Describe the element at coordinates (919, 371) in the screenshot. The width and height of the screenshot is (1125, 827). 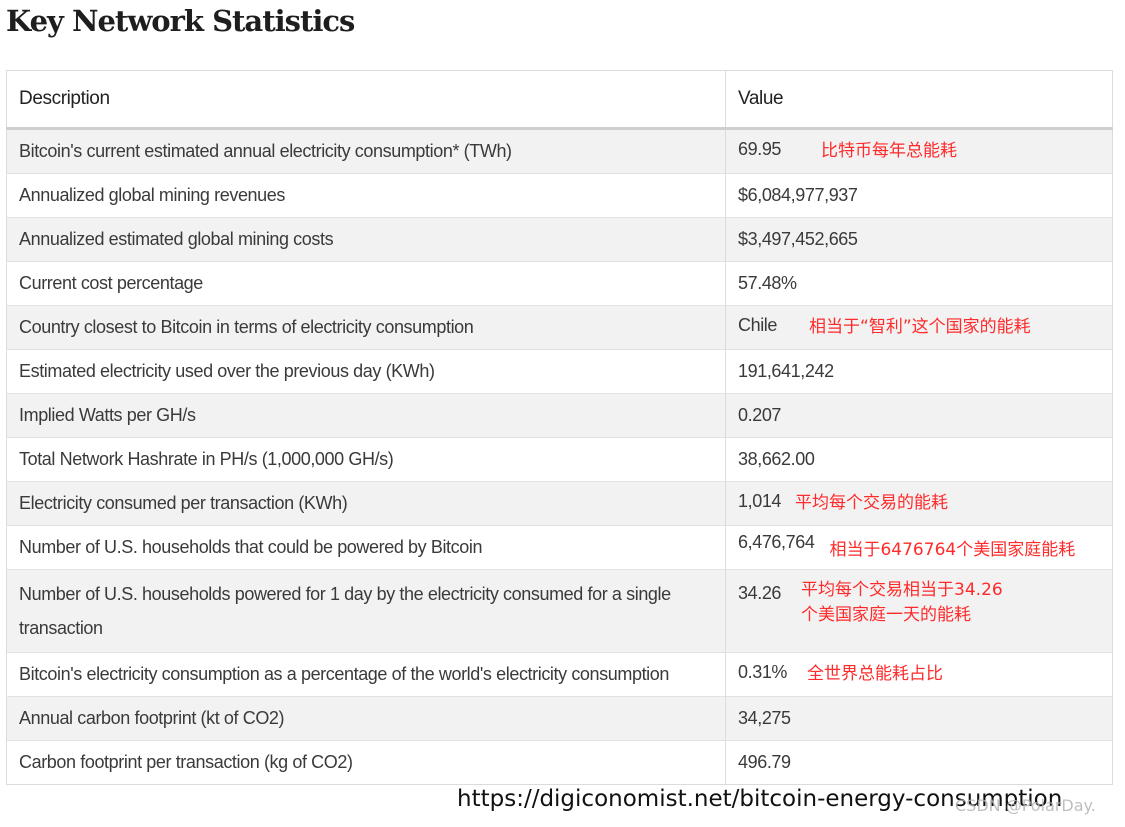
I see `row-value-cell: 191,641,242` at that location.